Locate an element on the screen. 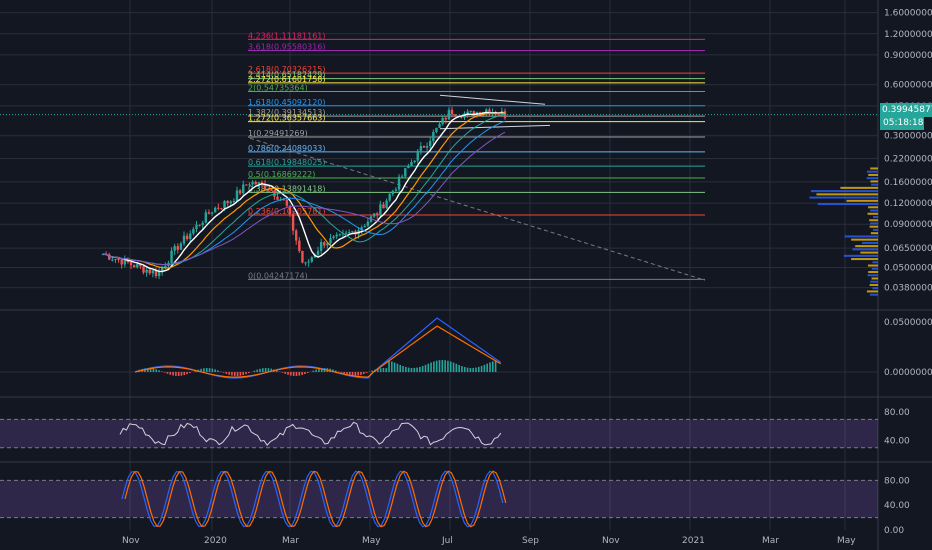 This screenshot has width=932, height=550. fib-level-label: 2.414(0.65182429) is located at coordinates (287, 75).